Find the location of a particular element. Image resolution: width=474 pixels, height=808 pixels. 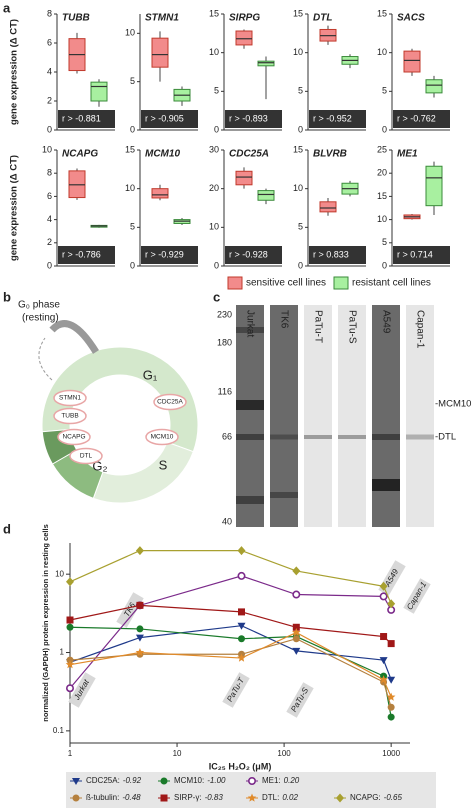

x-tick-label: 10 is located at coordinates (177, 753).